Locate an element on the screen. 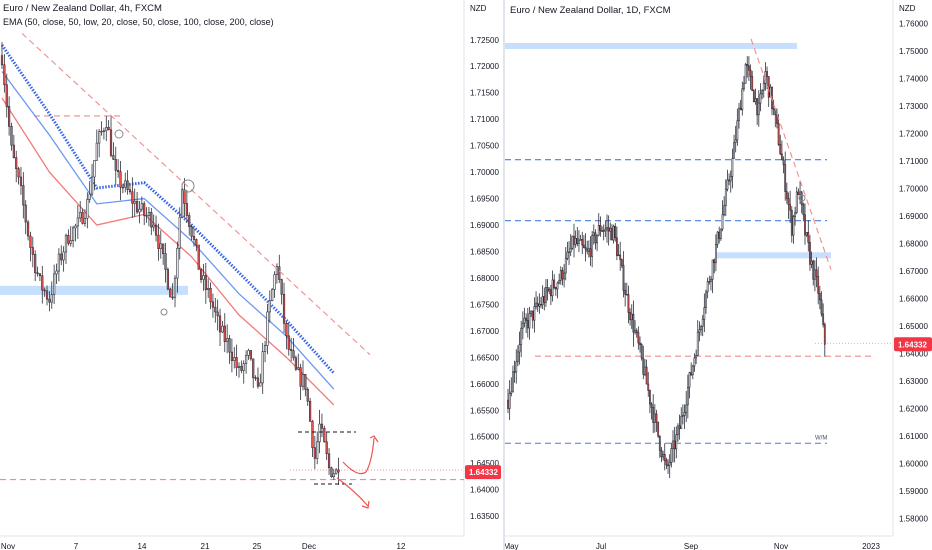  time-tick-label: 14 is located at coordinates (142, 546).